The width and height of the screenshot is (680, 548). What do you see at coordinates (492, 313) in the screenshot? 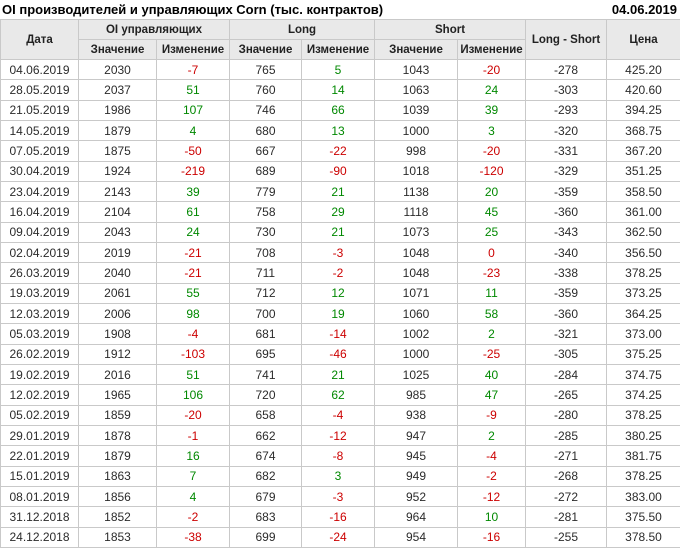
I see `change-cell: 58` at bounding box center [492, 313].